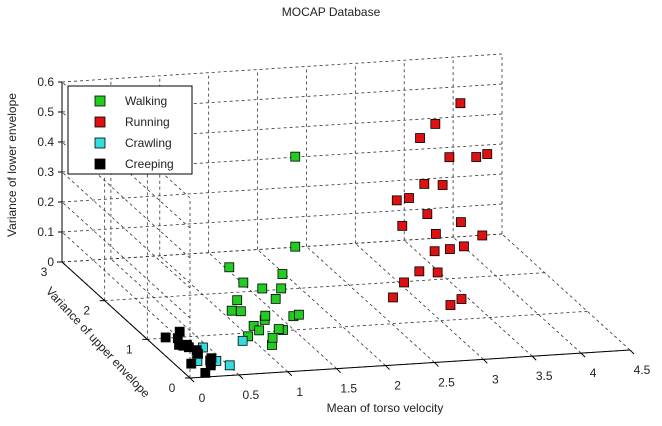  I want to click on x-tick-label: 2, so click(397, 386).